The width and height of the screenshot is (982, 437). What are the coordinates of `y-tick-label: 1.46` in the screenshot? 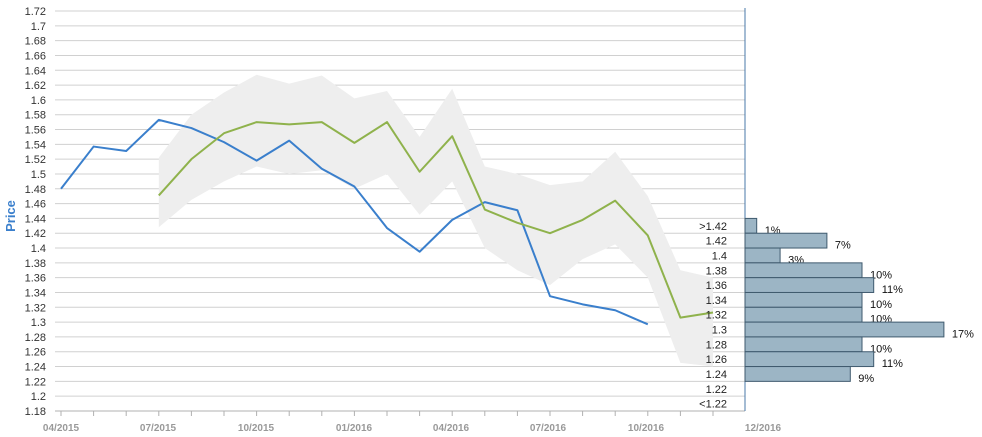 It's located at (35, 205).